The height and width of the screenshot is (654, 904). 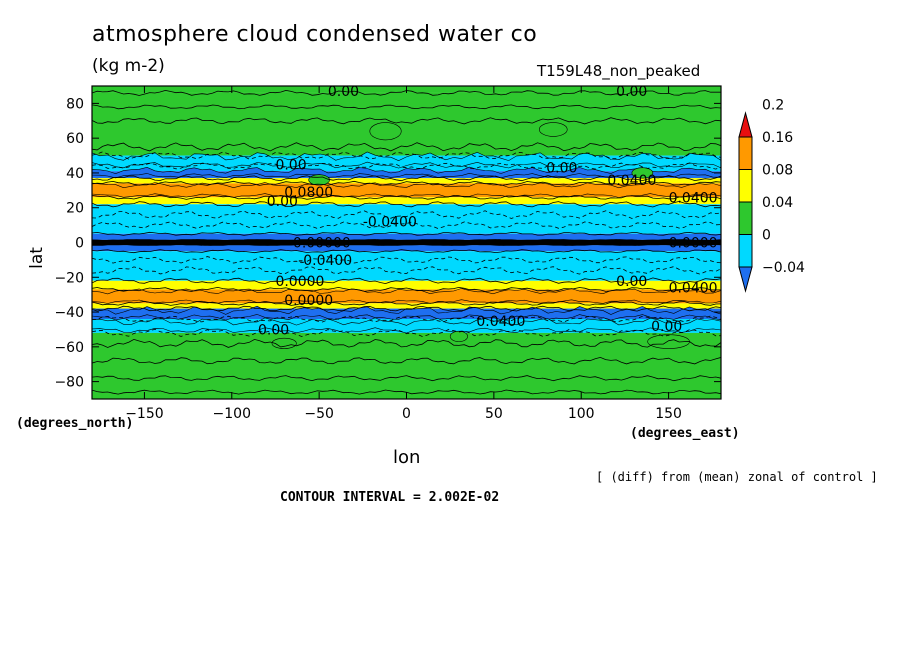 What do you see at coordinates (581, 414) in the screenshot?
I see `x-tick-label: 100` at bounding box center [581, 414].